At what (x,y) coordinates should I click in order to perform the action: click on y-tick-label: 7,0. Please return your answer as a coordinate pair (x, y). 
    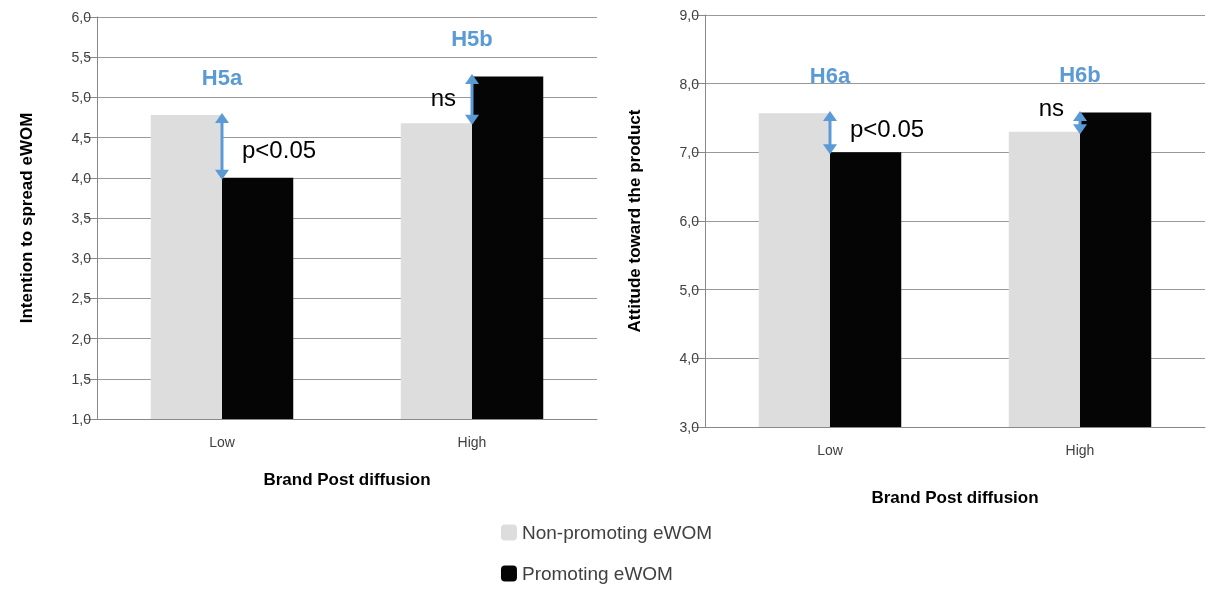
    Looking at the image, I should click on (689, 152).